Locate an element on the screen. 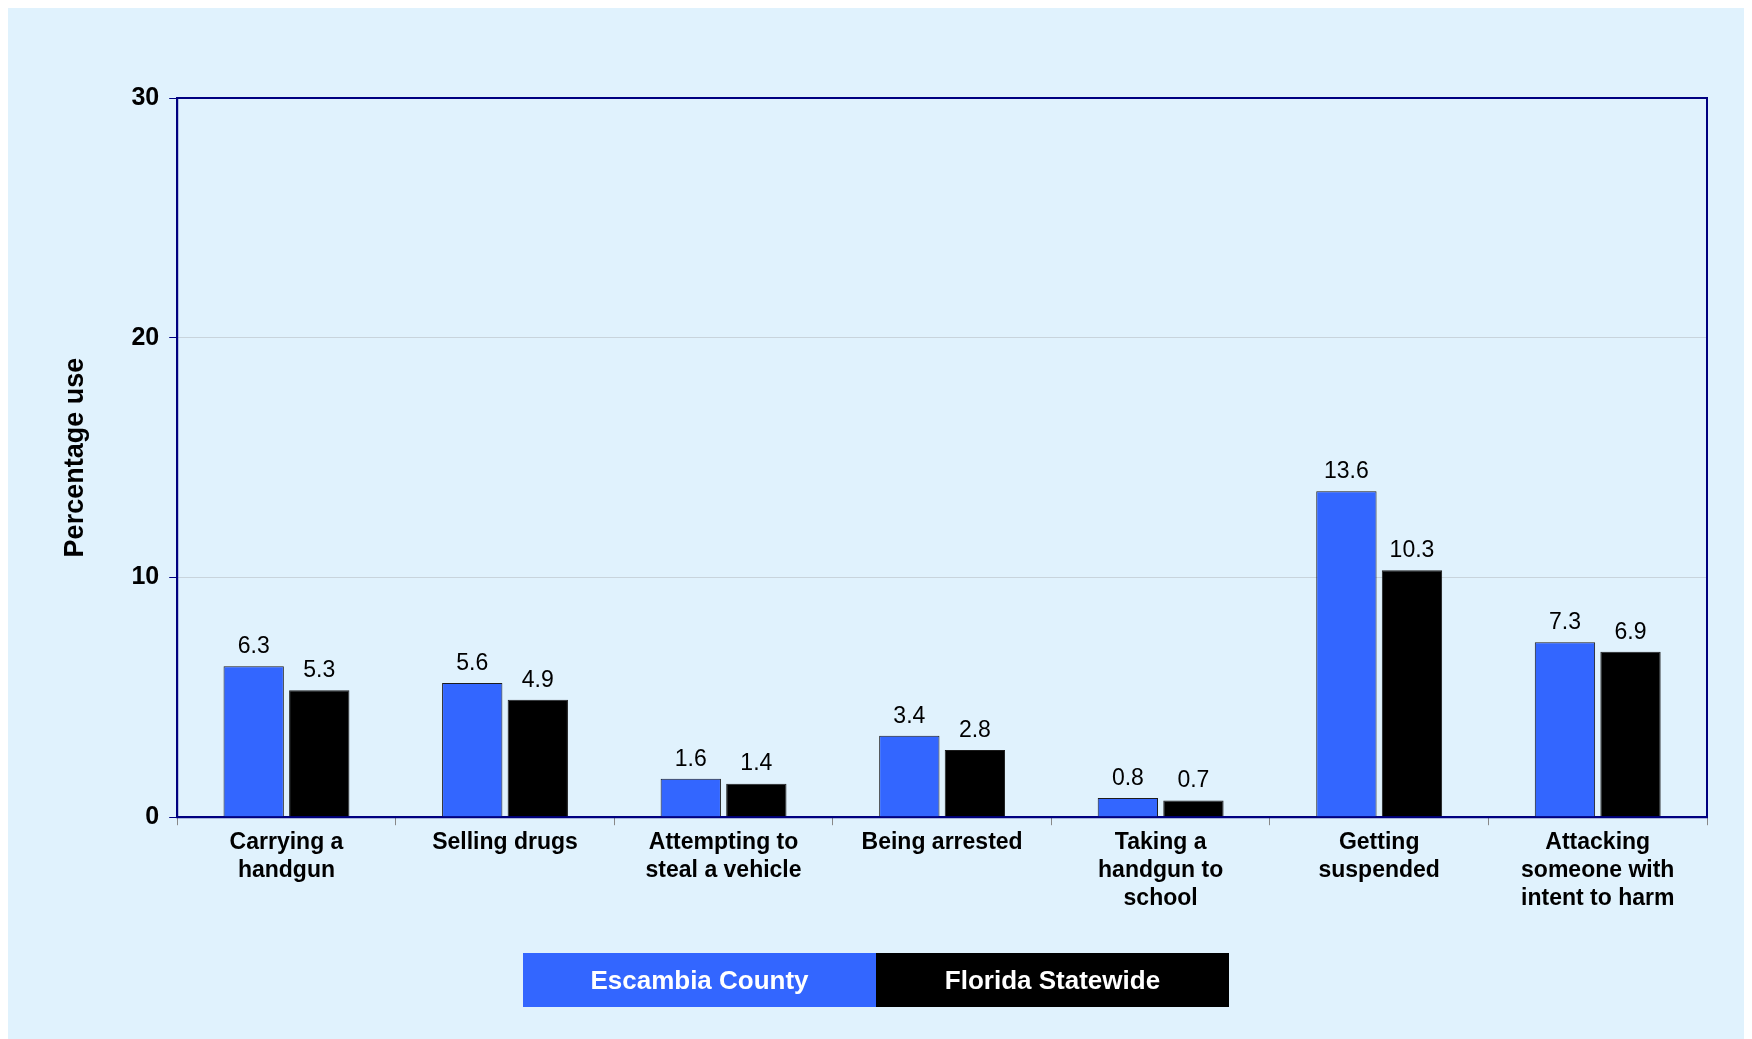 The width and height of the screenshot is (1752, 1039). data-label: 5.6 is located at coordinates (472, 661).